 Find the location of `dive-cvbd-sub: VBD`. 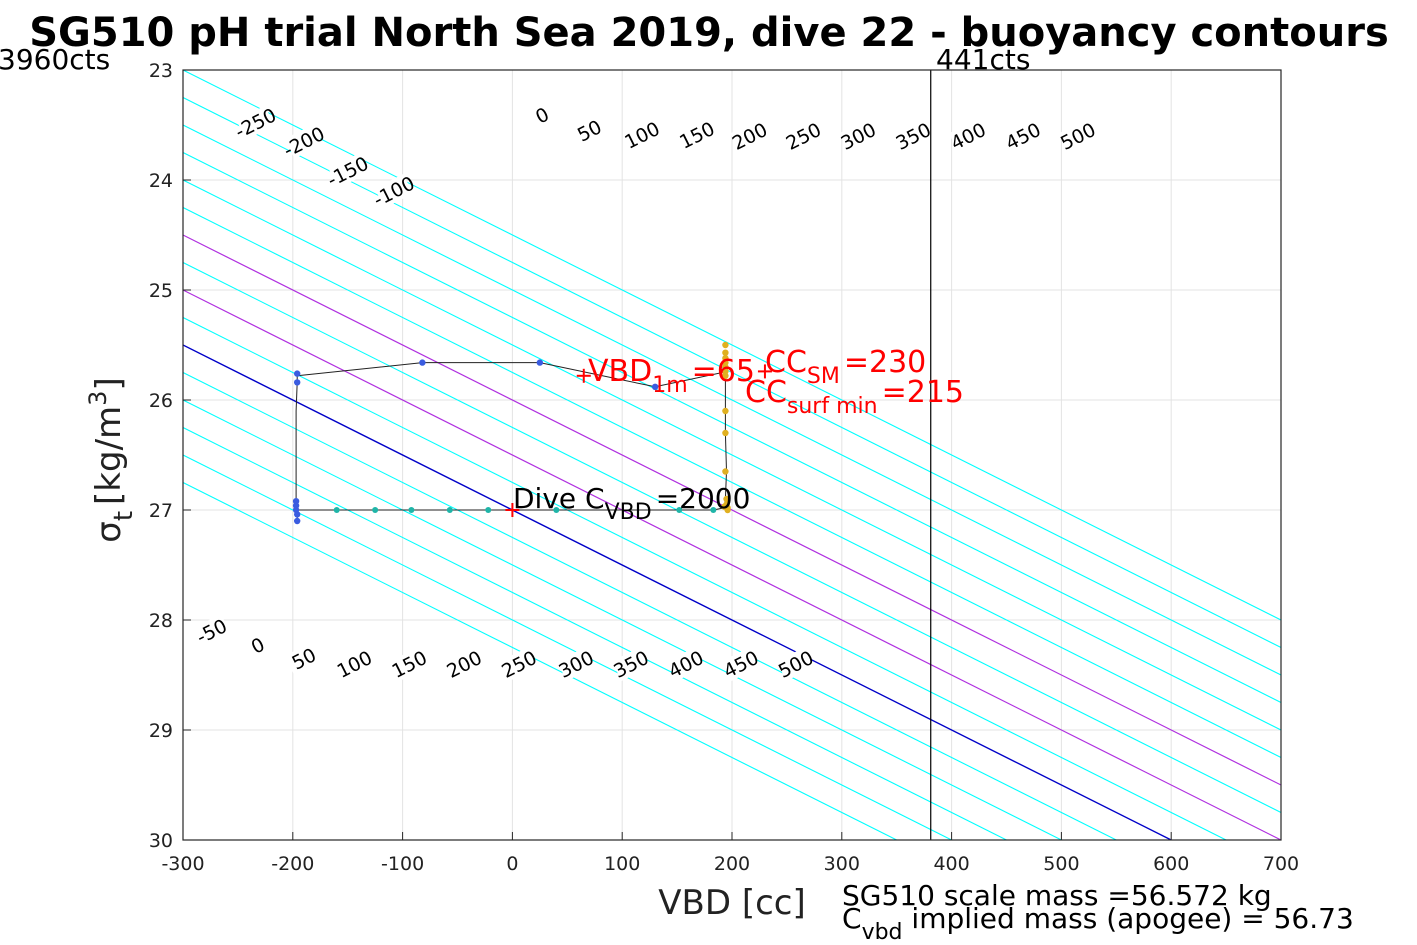

dive-cvbd-sub: VBD is located at coordinates (628, 512).